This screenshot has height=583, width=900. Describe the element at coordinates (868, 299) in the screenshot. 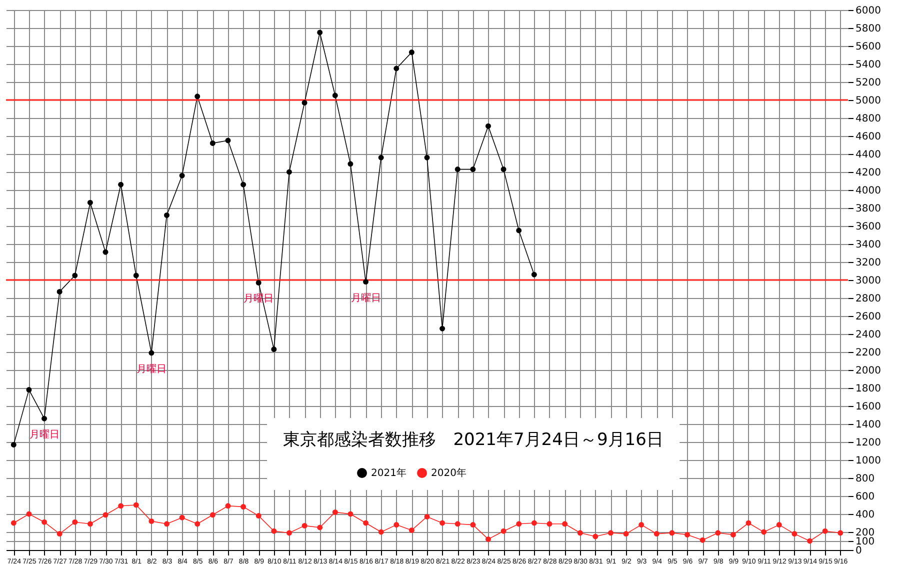

I see `y-tick-label: 2800` at that location.